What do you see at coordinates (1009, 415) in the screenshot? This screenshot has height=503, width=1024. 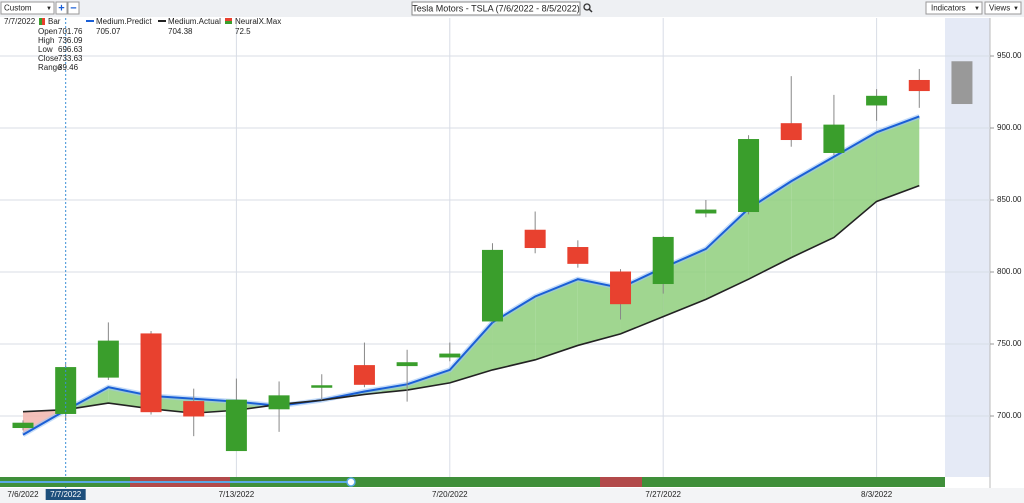 I see `y-tick-label: 700.00` at bounding box center [1009, 415].